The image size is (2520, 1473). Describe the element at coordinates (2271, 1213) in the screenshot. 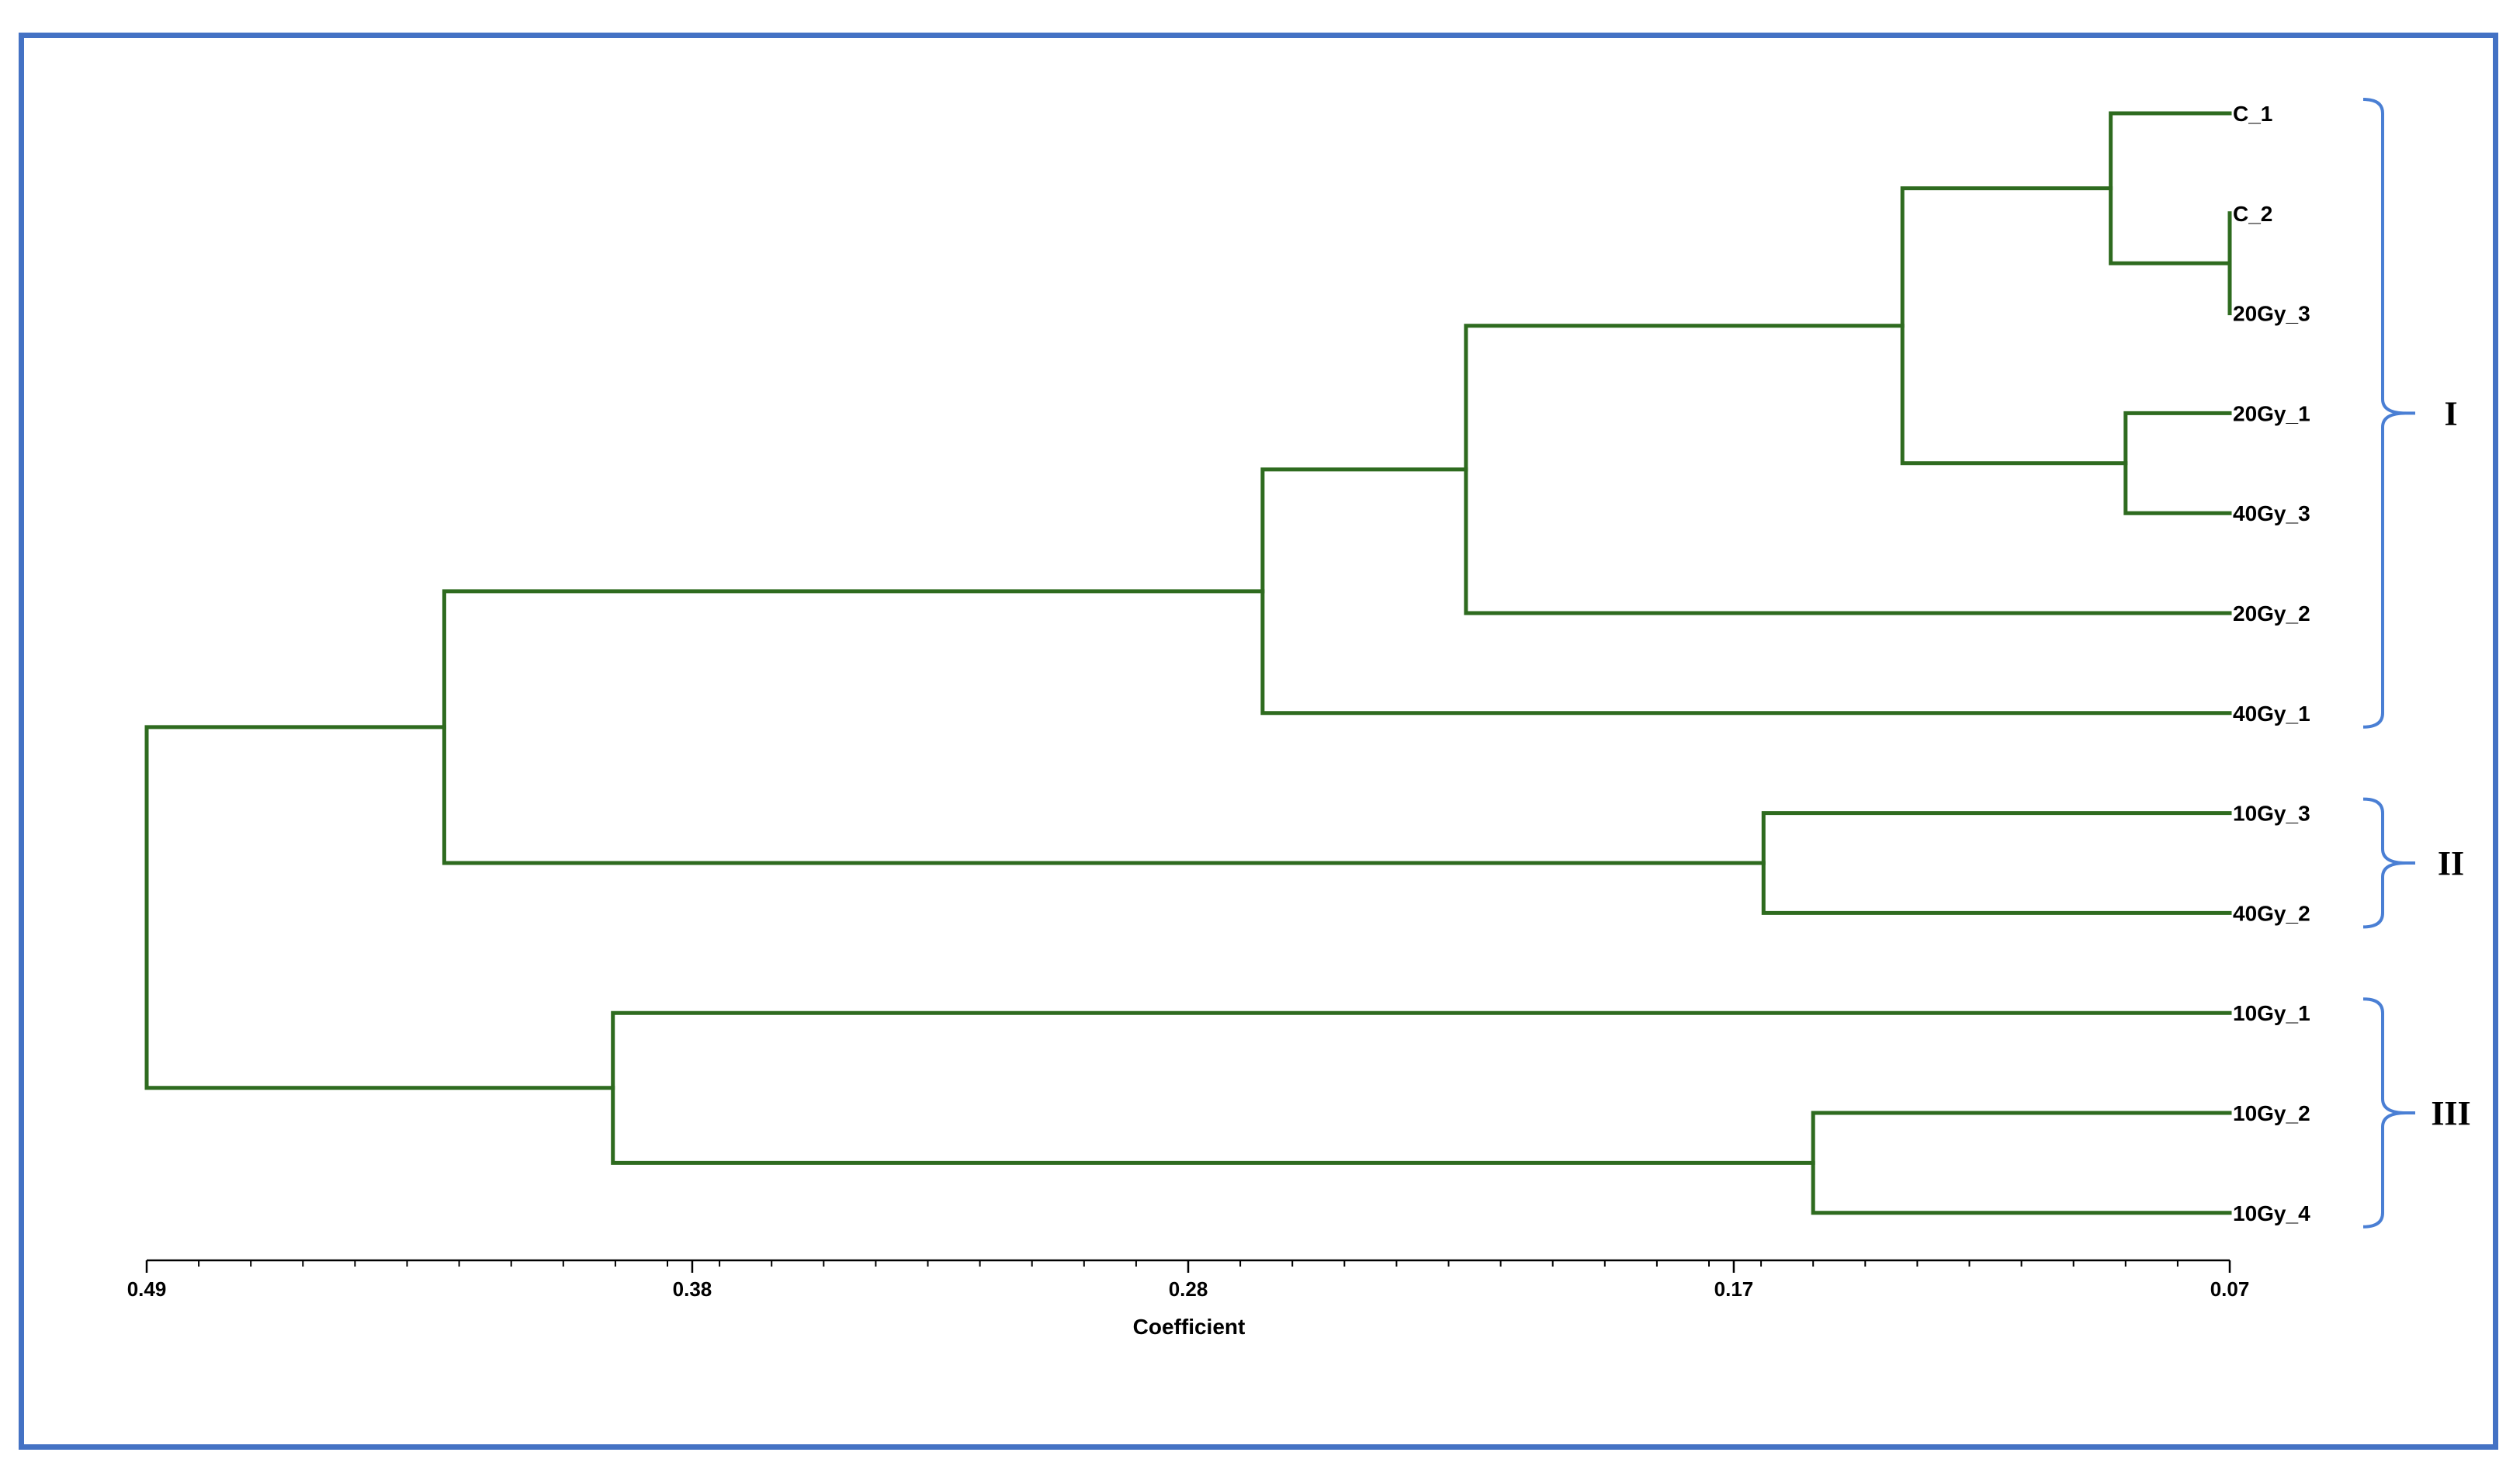

I see `leaf-label: 10Gy_4` at that location.